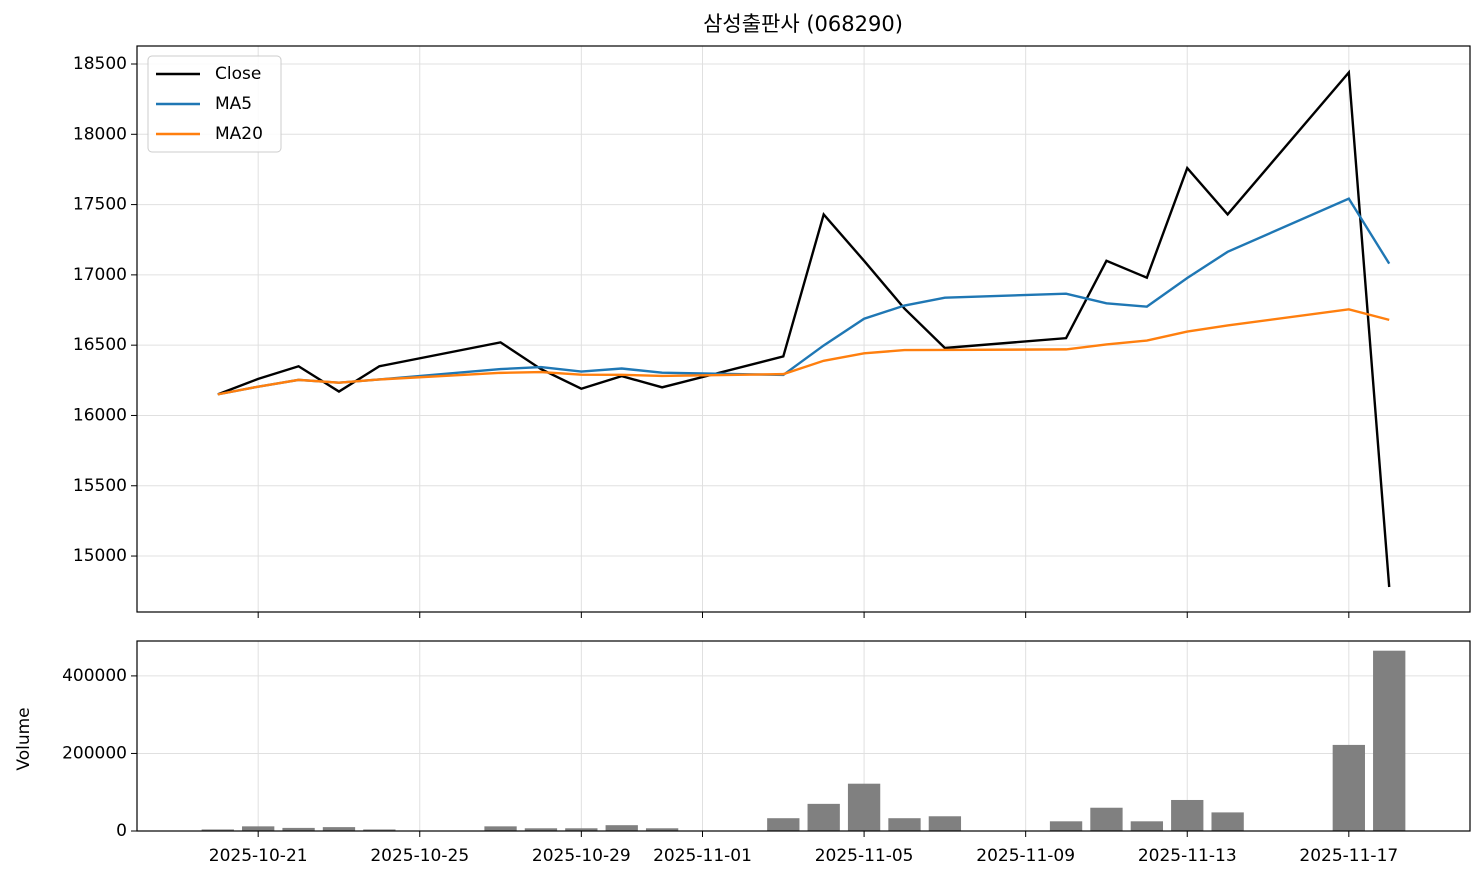 This screenshot has height=881, width=1484. Describe the element at coordinates (100, 275) in the screenshot. I see `y-tick-label: 17000` at that location.